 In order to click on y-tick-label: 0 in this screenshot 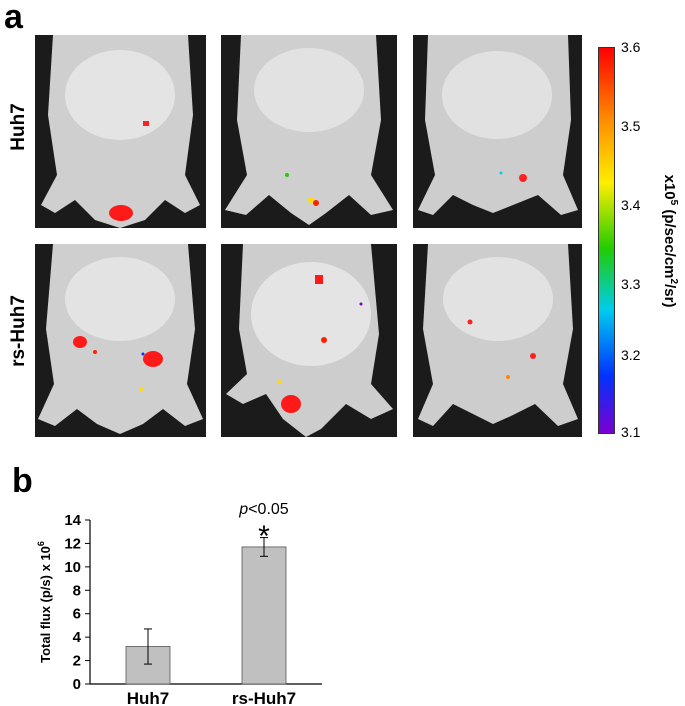, I will do `click(77, 684)`.